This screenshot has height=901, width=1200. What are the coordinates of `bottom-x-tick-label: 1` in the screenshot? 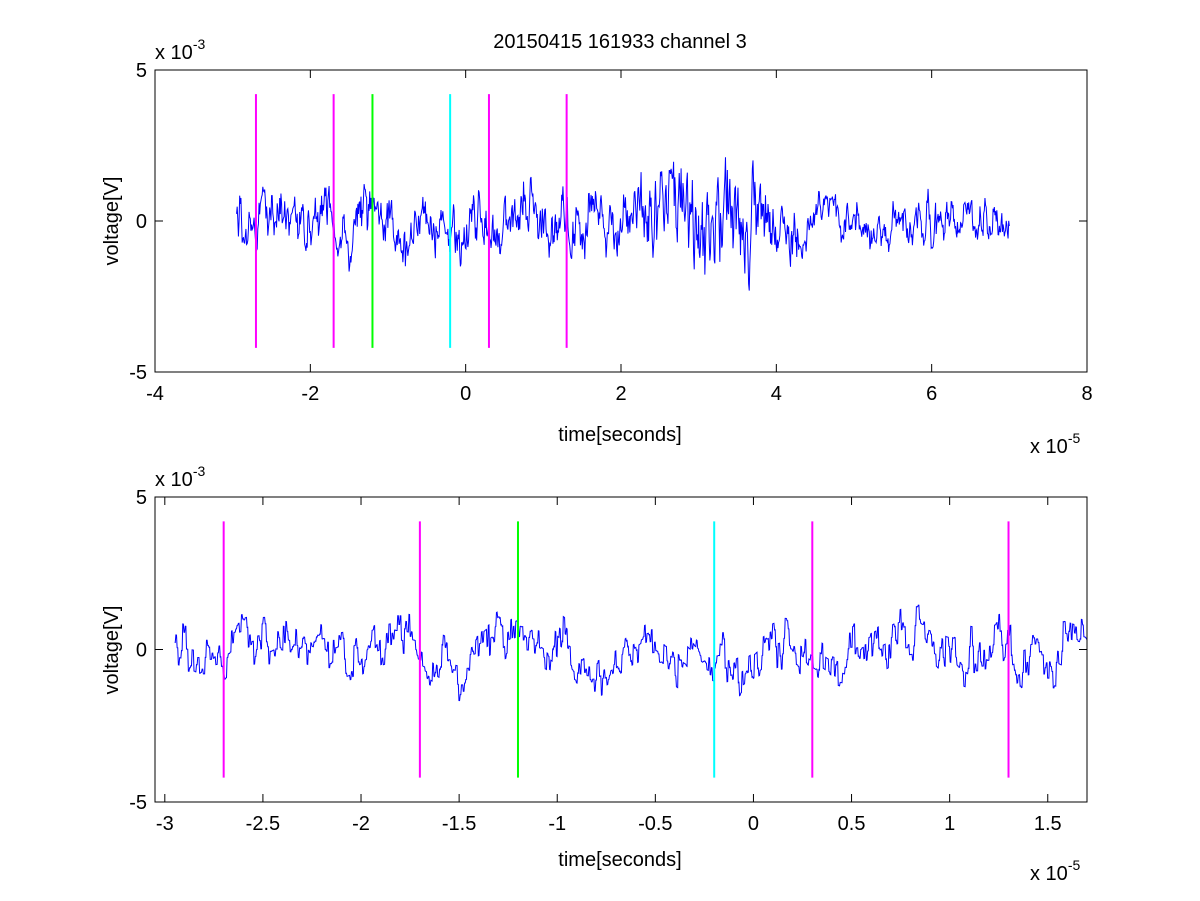 It's located at (949, 824).